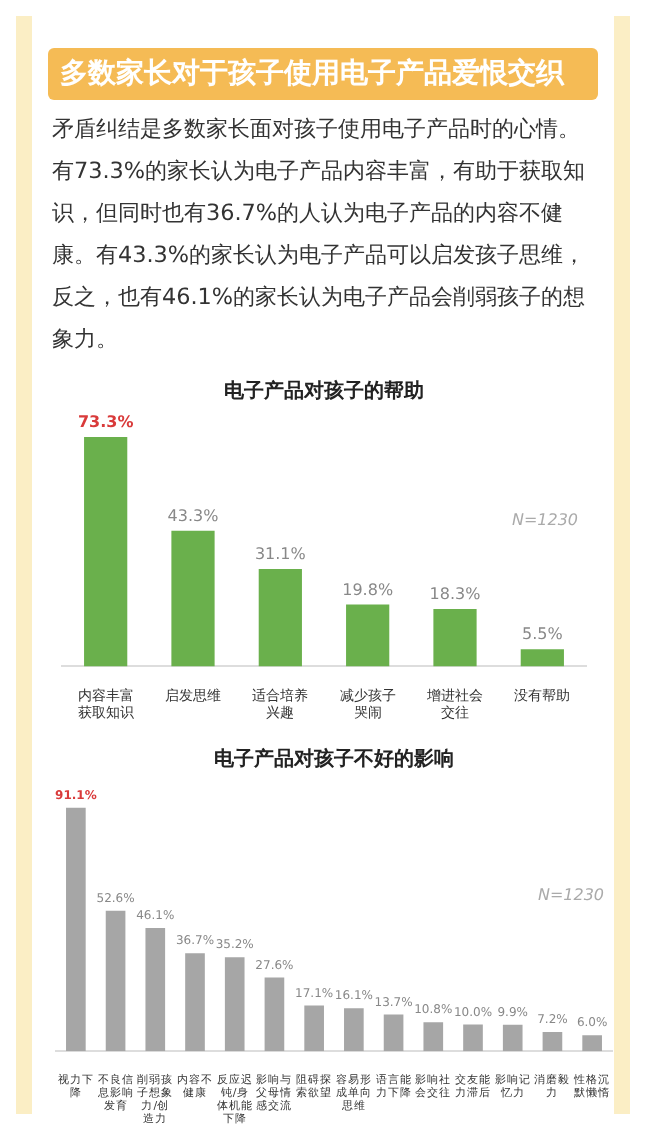  Describe the element at coordinates (323, 391) in the screenshot. I see `chart-title: 电子产品对孩子的帮助` at that location.